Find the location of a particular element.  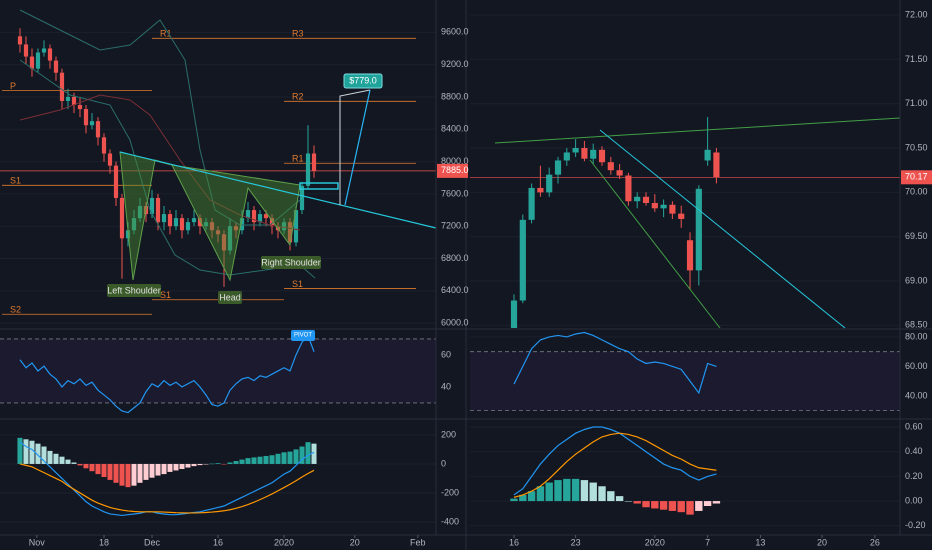

y-tick-label: 7200.0 is located at coordinates (455, 226).